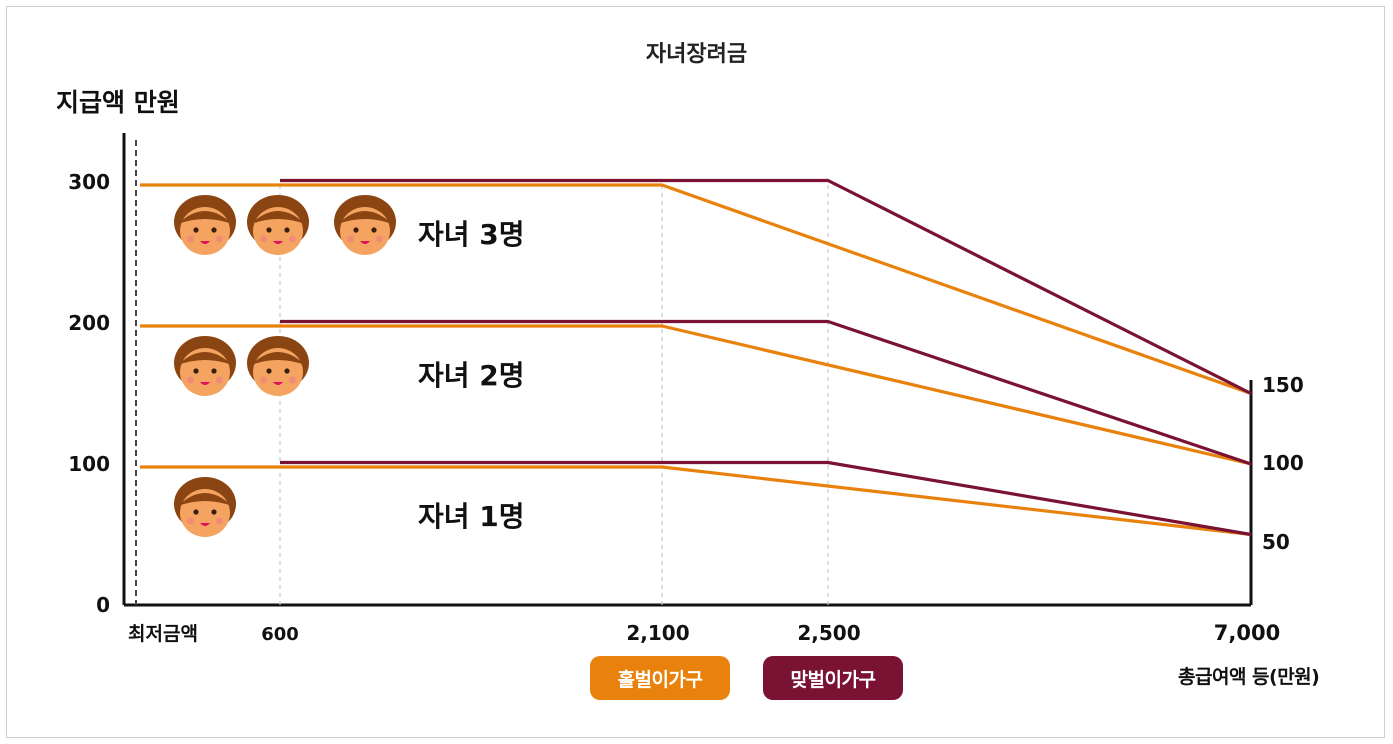  What do you see at coordinates (280, 634) in the screenshot?
I see `x-tick-label-1: 600` at bounding box center [280, 634].